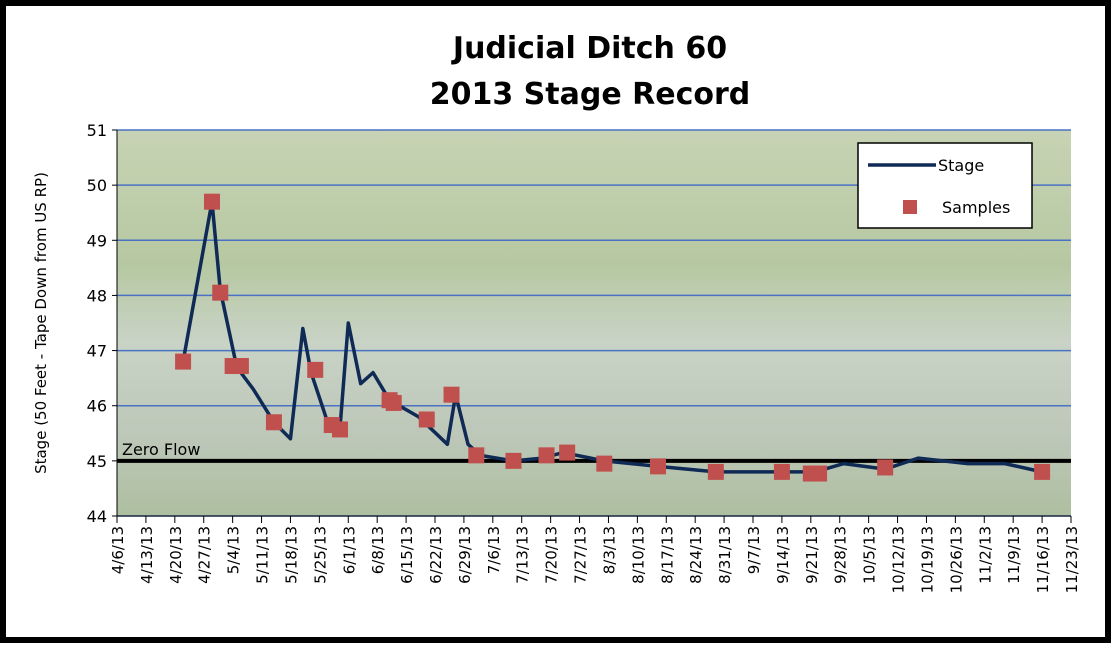  I want to click on x-tick-label: 10/12/13, so click(899, 559).